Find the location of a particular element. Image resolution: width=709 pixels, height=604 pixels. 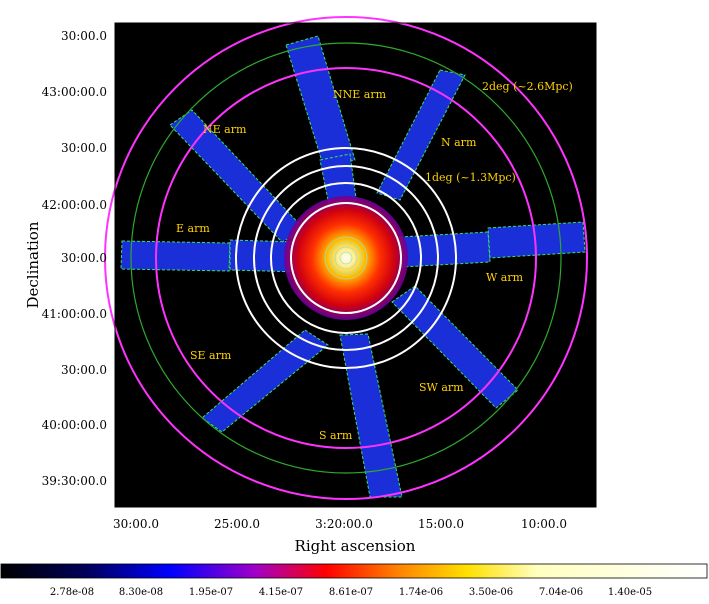

white-rings is located at coordinates (346, 258).